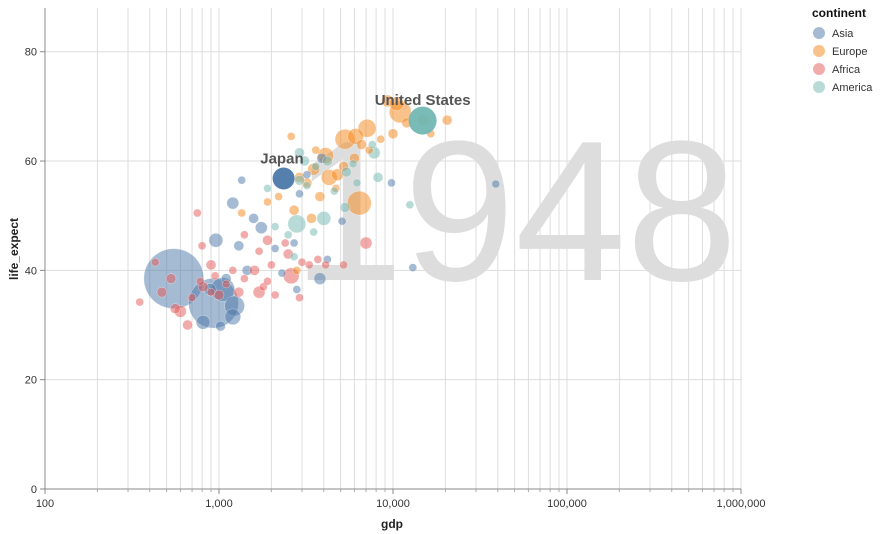 This screenshot has width=880, height=534. Describe the element at coordinates (843, 34) in the screenshot. I see `legend-label: Asia` at that location.